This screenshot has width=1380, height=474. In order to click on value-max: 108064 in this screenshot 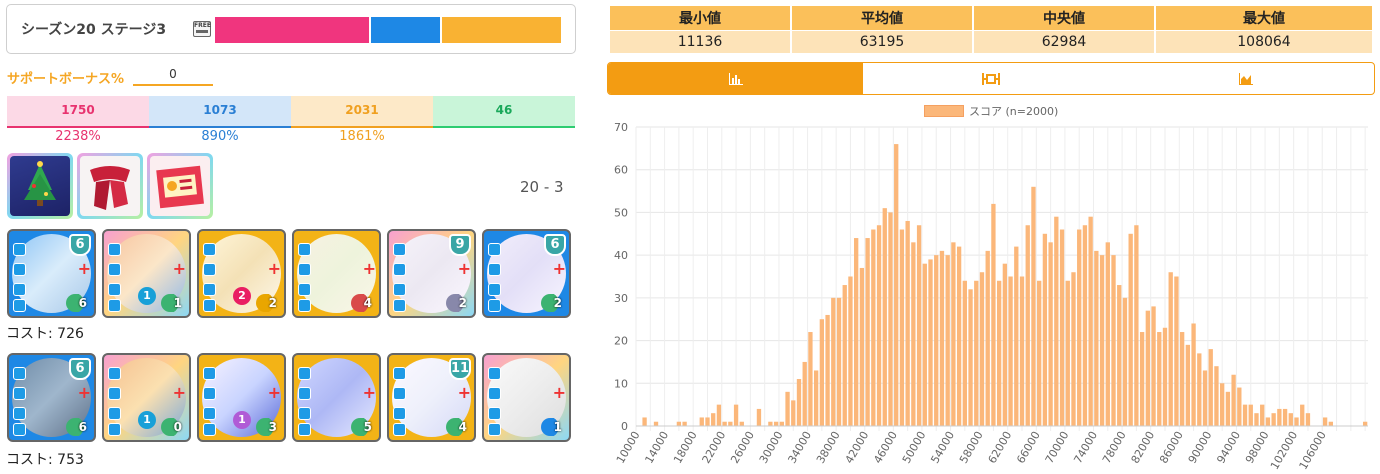, I will do `click(1264, 42)`.